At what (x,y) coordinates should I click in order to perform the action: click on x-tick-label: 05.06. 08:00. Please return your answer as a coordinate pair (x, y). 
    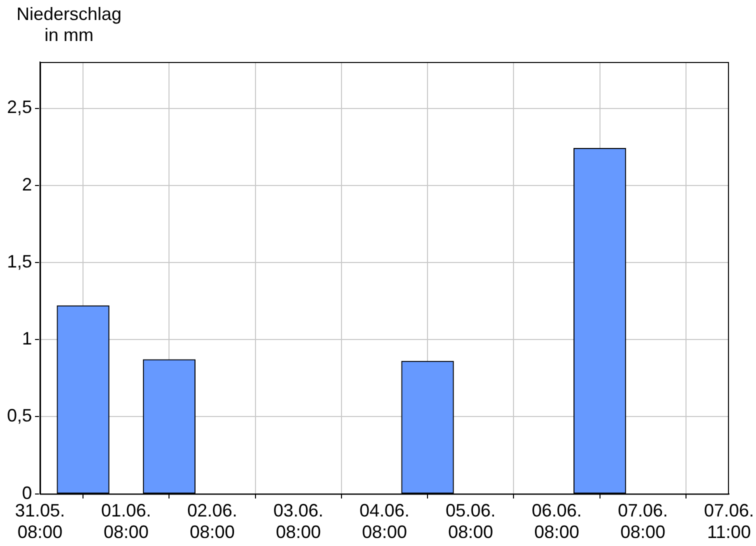
    Looking at the image, I should click on (471, 521).